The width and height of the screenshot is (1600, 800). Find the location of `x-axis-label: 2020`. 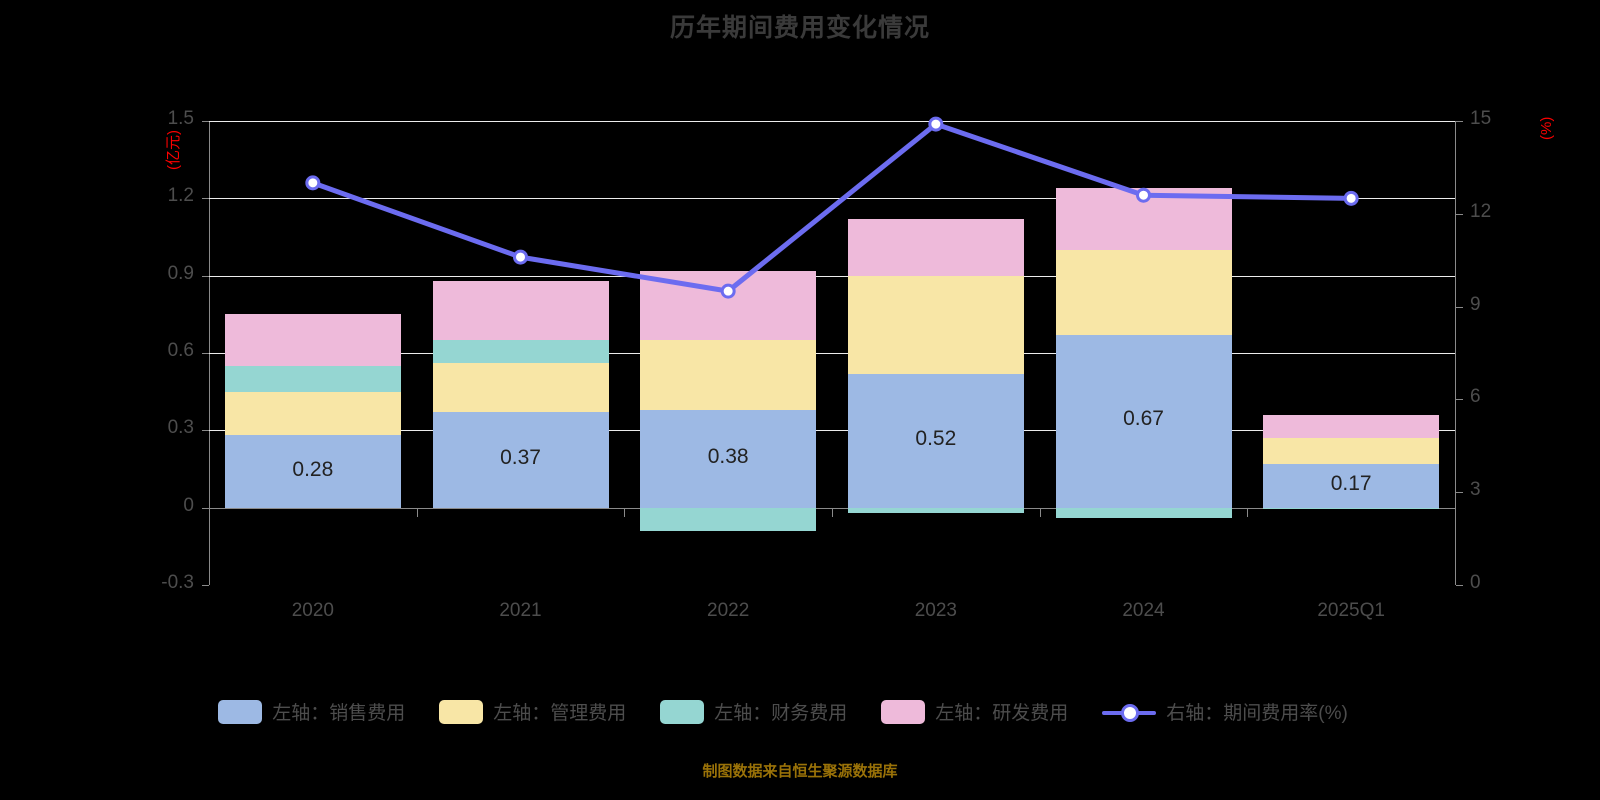

x-axis-label: 2020 is located at coordinates (312, 610).